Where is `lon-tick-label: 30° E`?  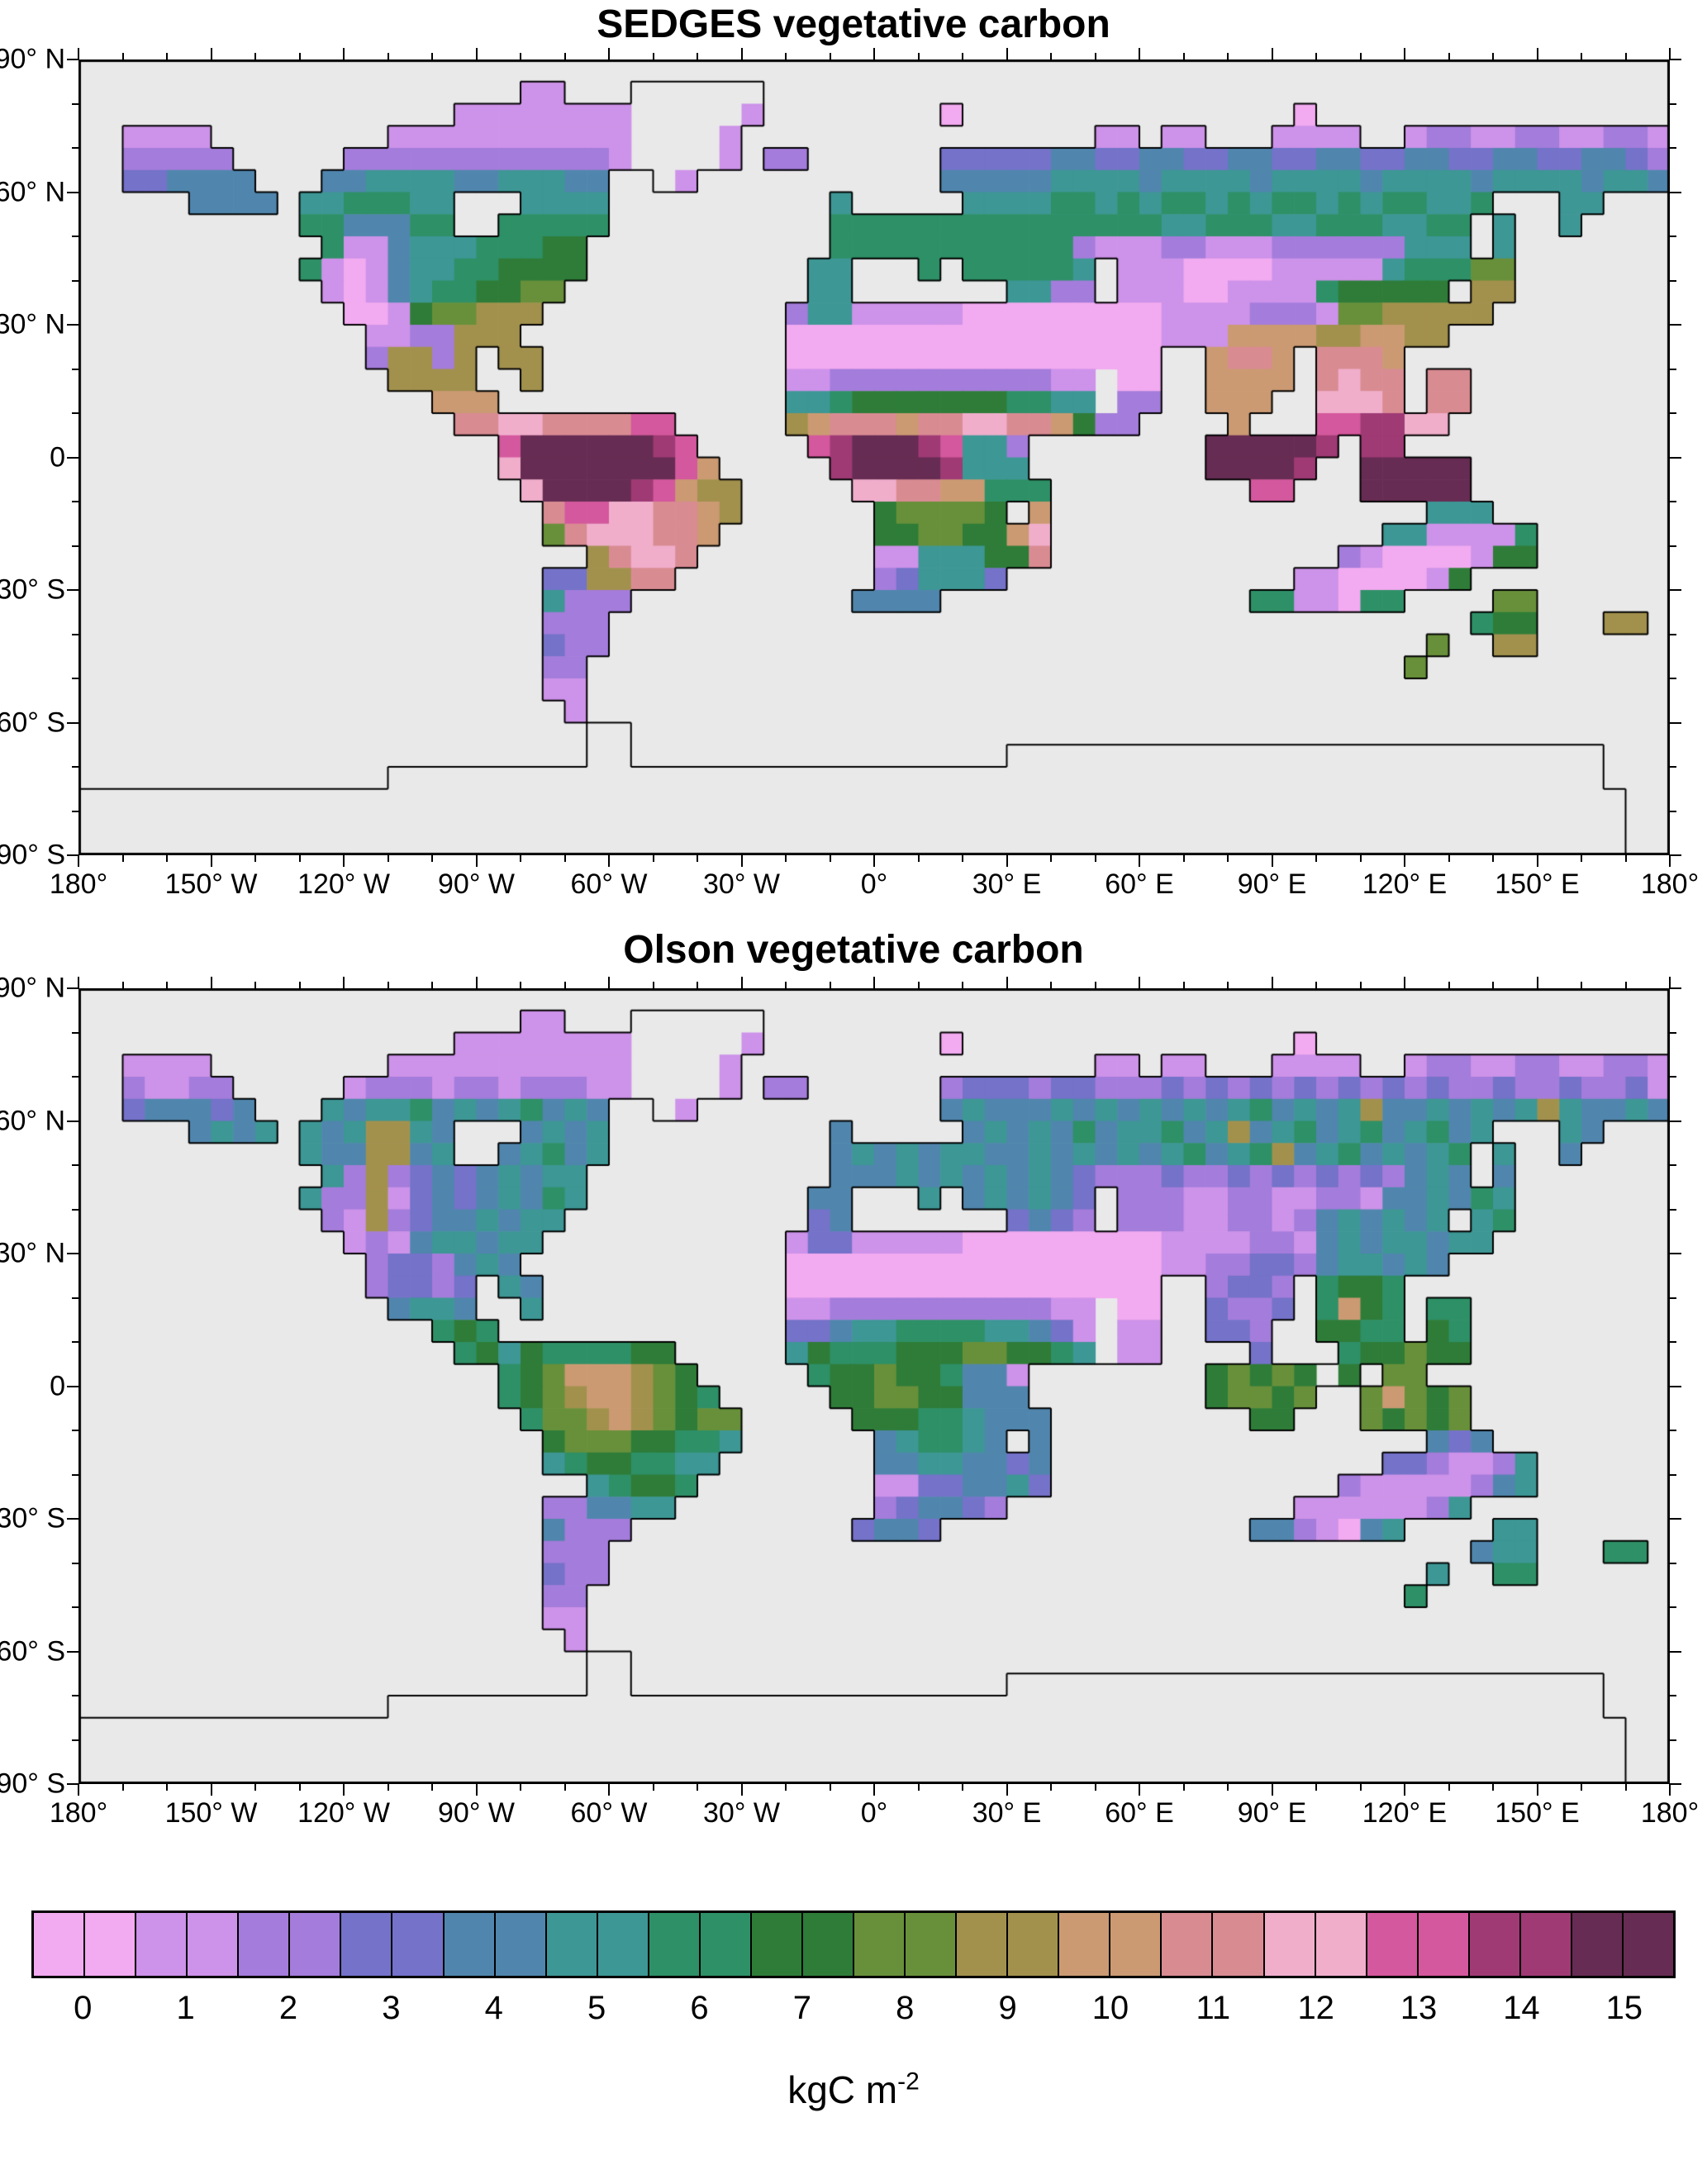 lon-tick-label: 30° E is located at coordinates (1007, 884).